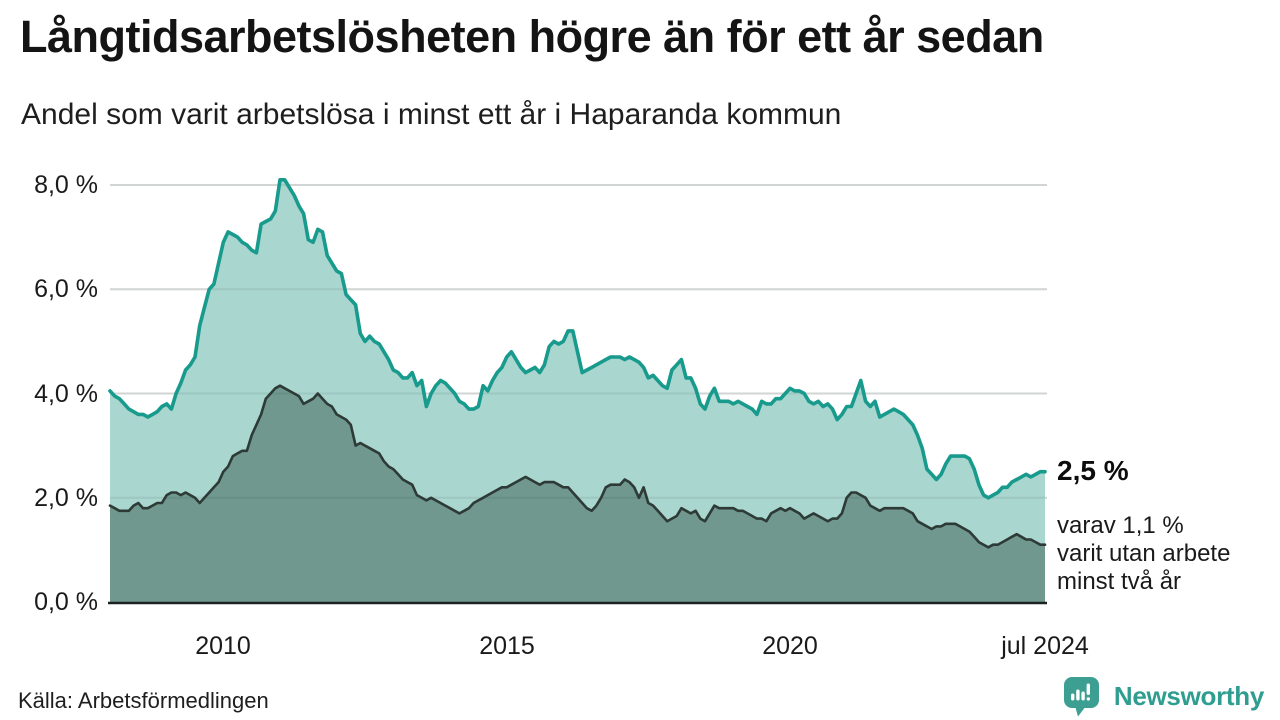 The height and width of the screenshot is (720, 1280). I want to click on y-axis-tick-label: 8,0 %, so click(66, 185).